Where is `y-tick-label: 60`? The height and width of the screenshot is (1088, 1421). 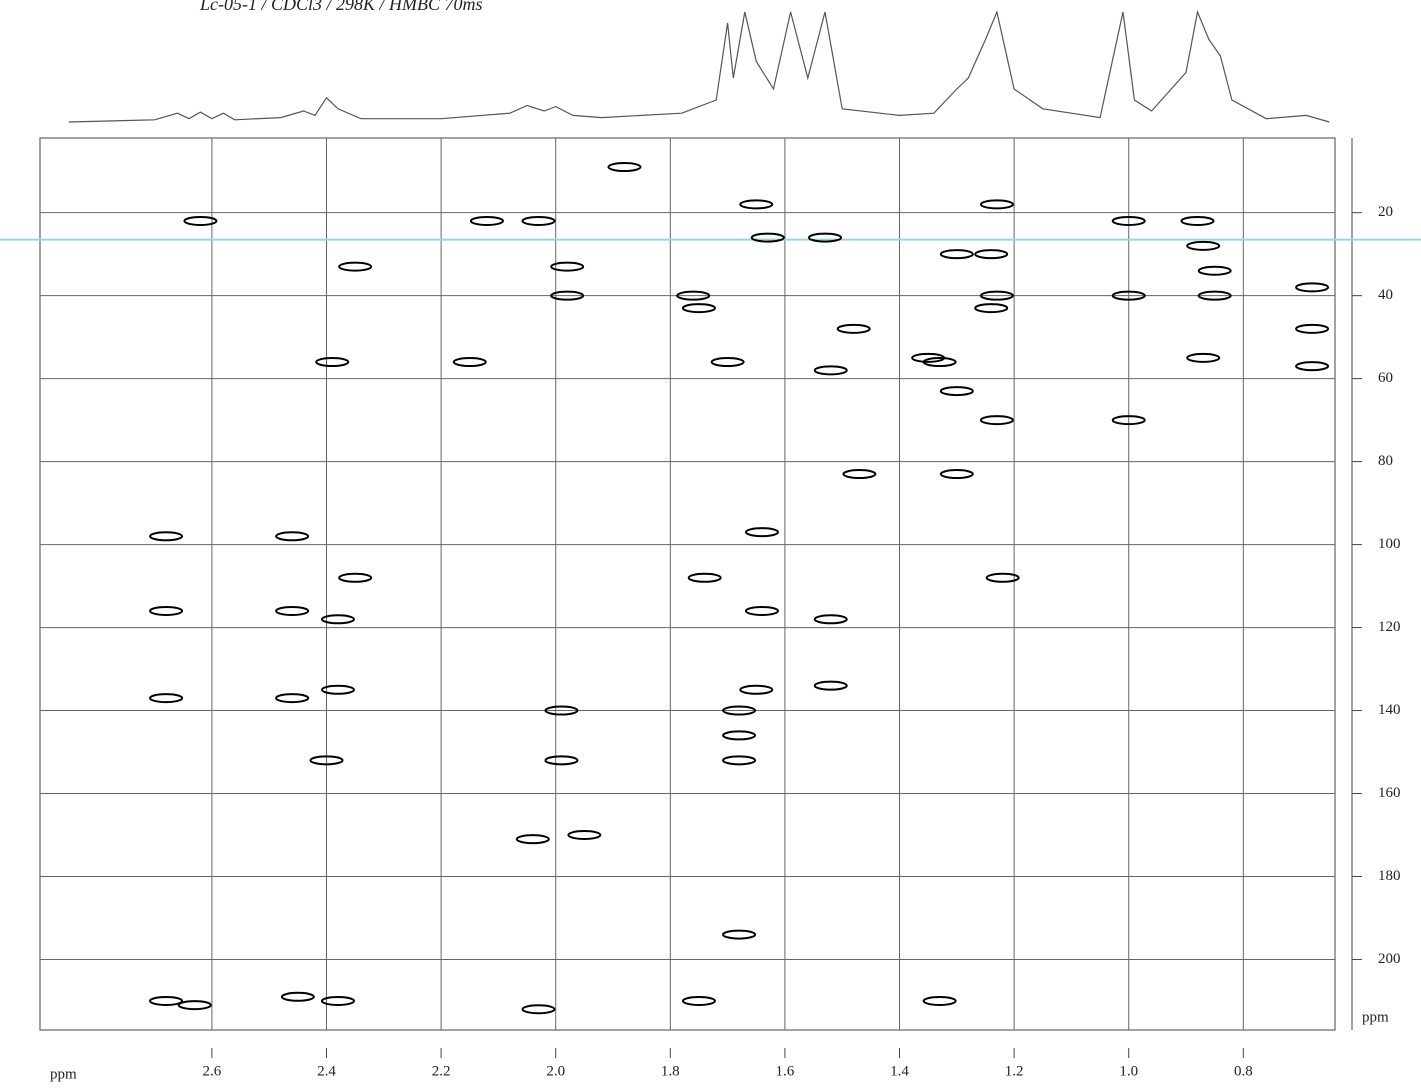 y-tick-label: 60 is located at coordinates (1385, 378).